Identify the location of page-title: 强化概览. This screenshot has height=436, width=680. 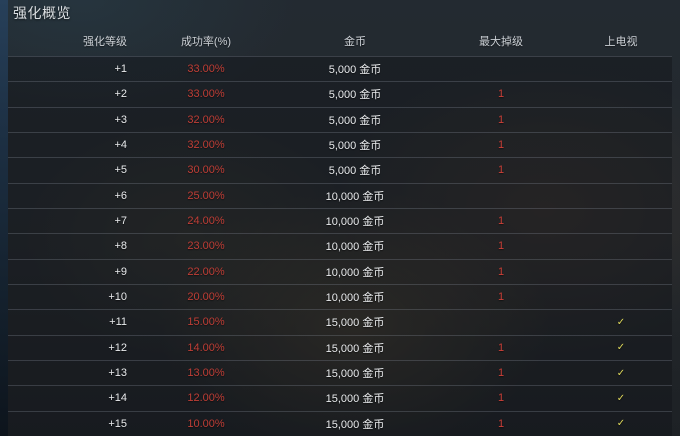
(42, 13).